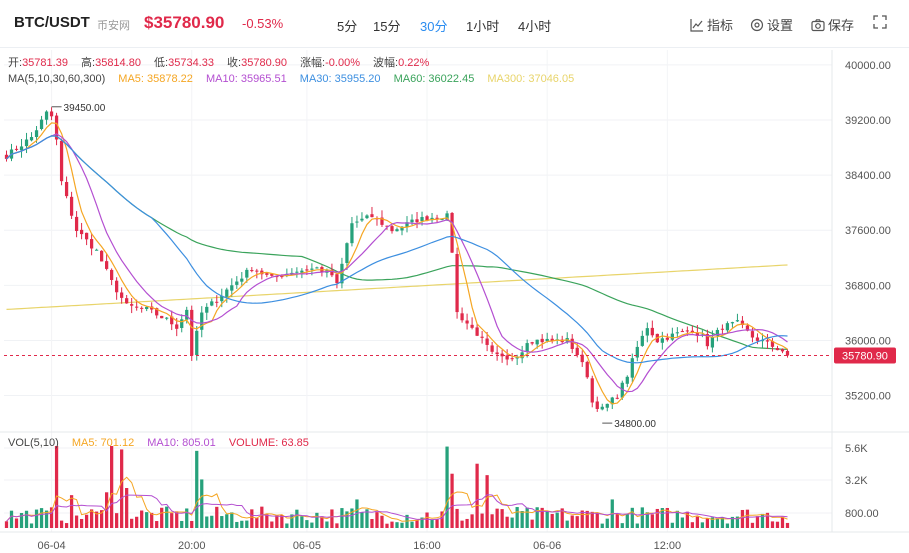 This screenshot has width=909, height=553. I want to click on save-button: 保存, so click(832, 24).